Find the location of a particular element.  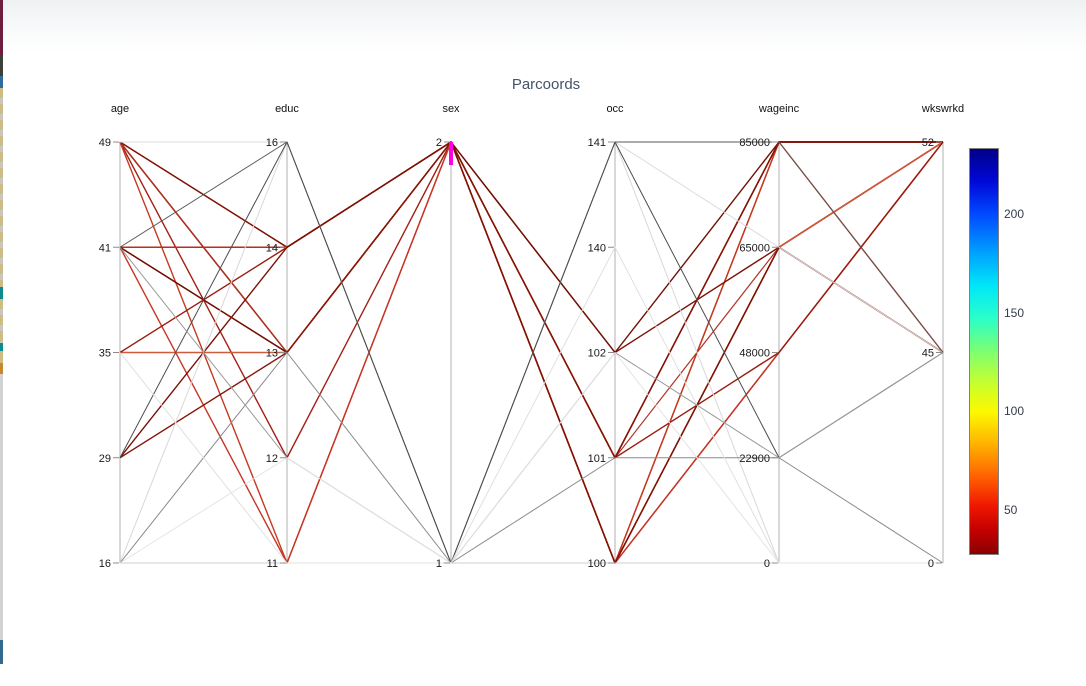

page-background-gradient is located at coordinates (543, 26).